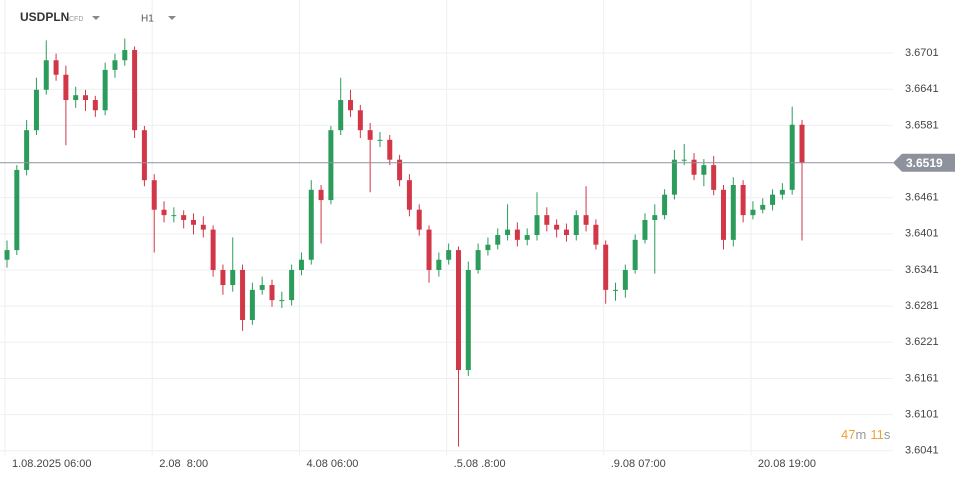 This screenshot has height=480, width=967. I want to click on x-tick-label: .9.08 07:00, so click(638, 464).